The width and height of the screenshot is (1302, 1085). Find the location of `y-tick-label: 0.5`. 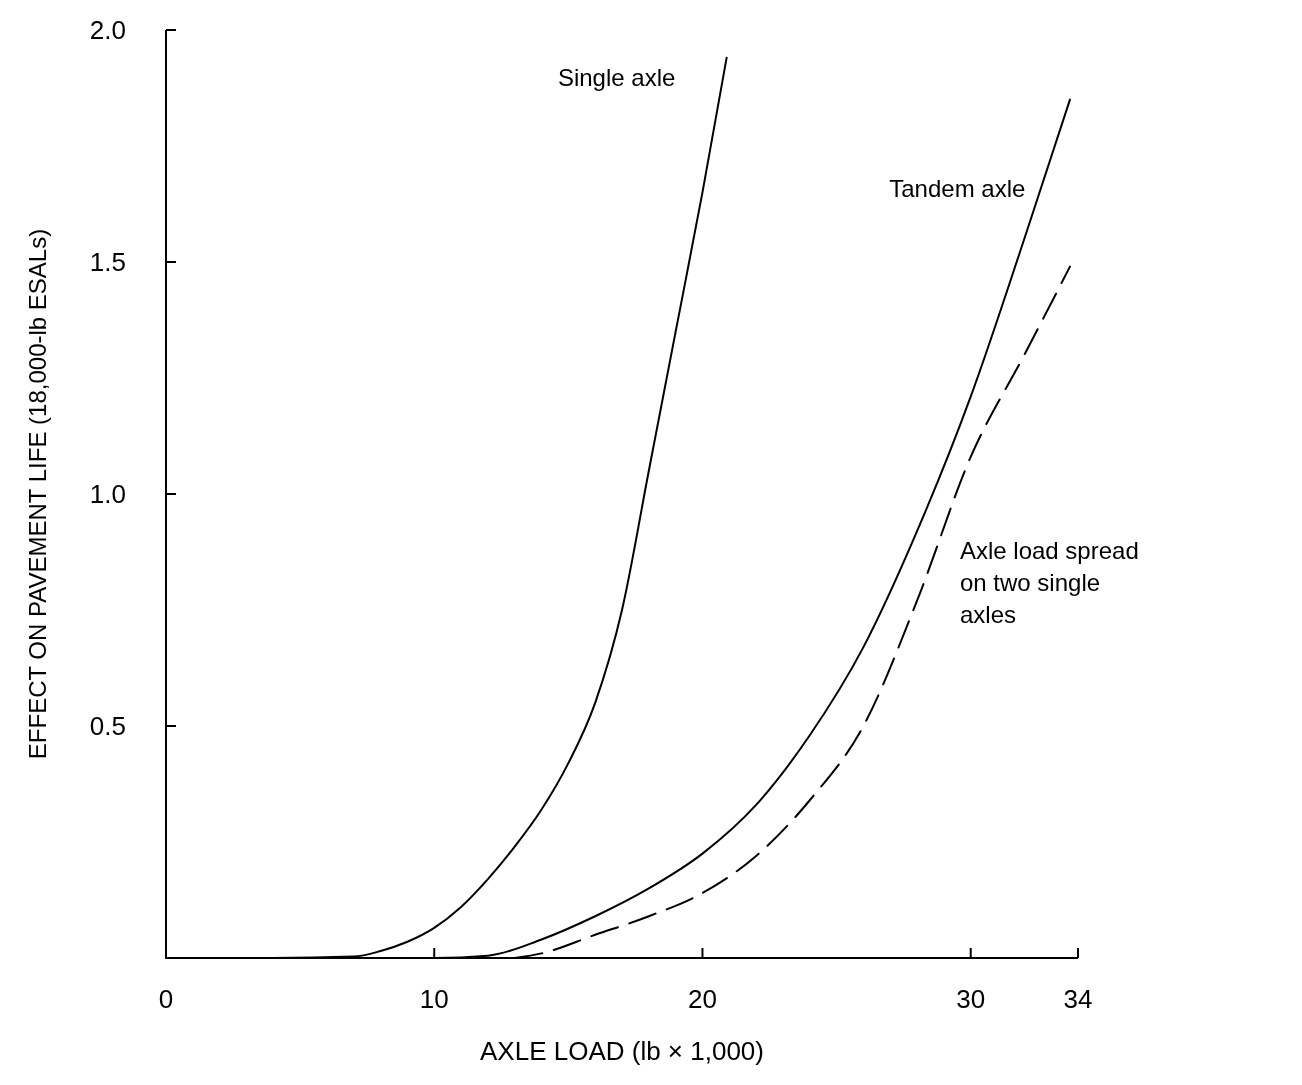

y-tick-label: 0.5 is located at coordinates (107, 726).